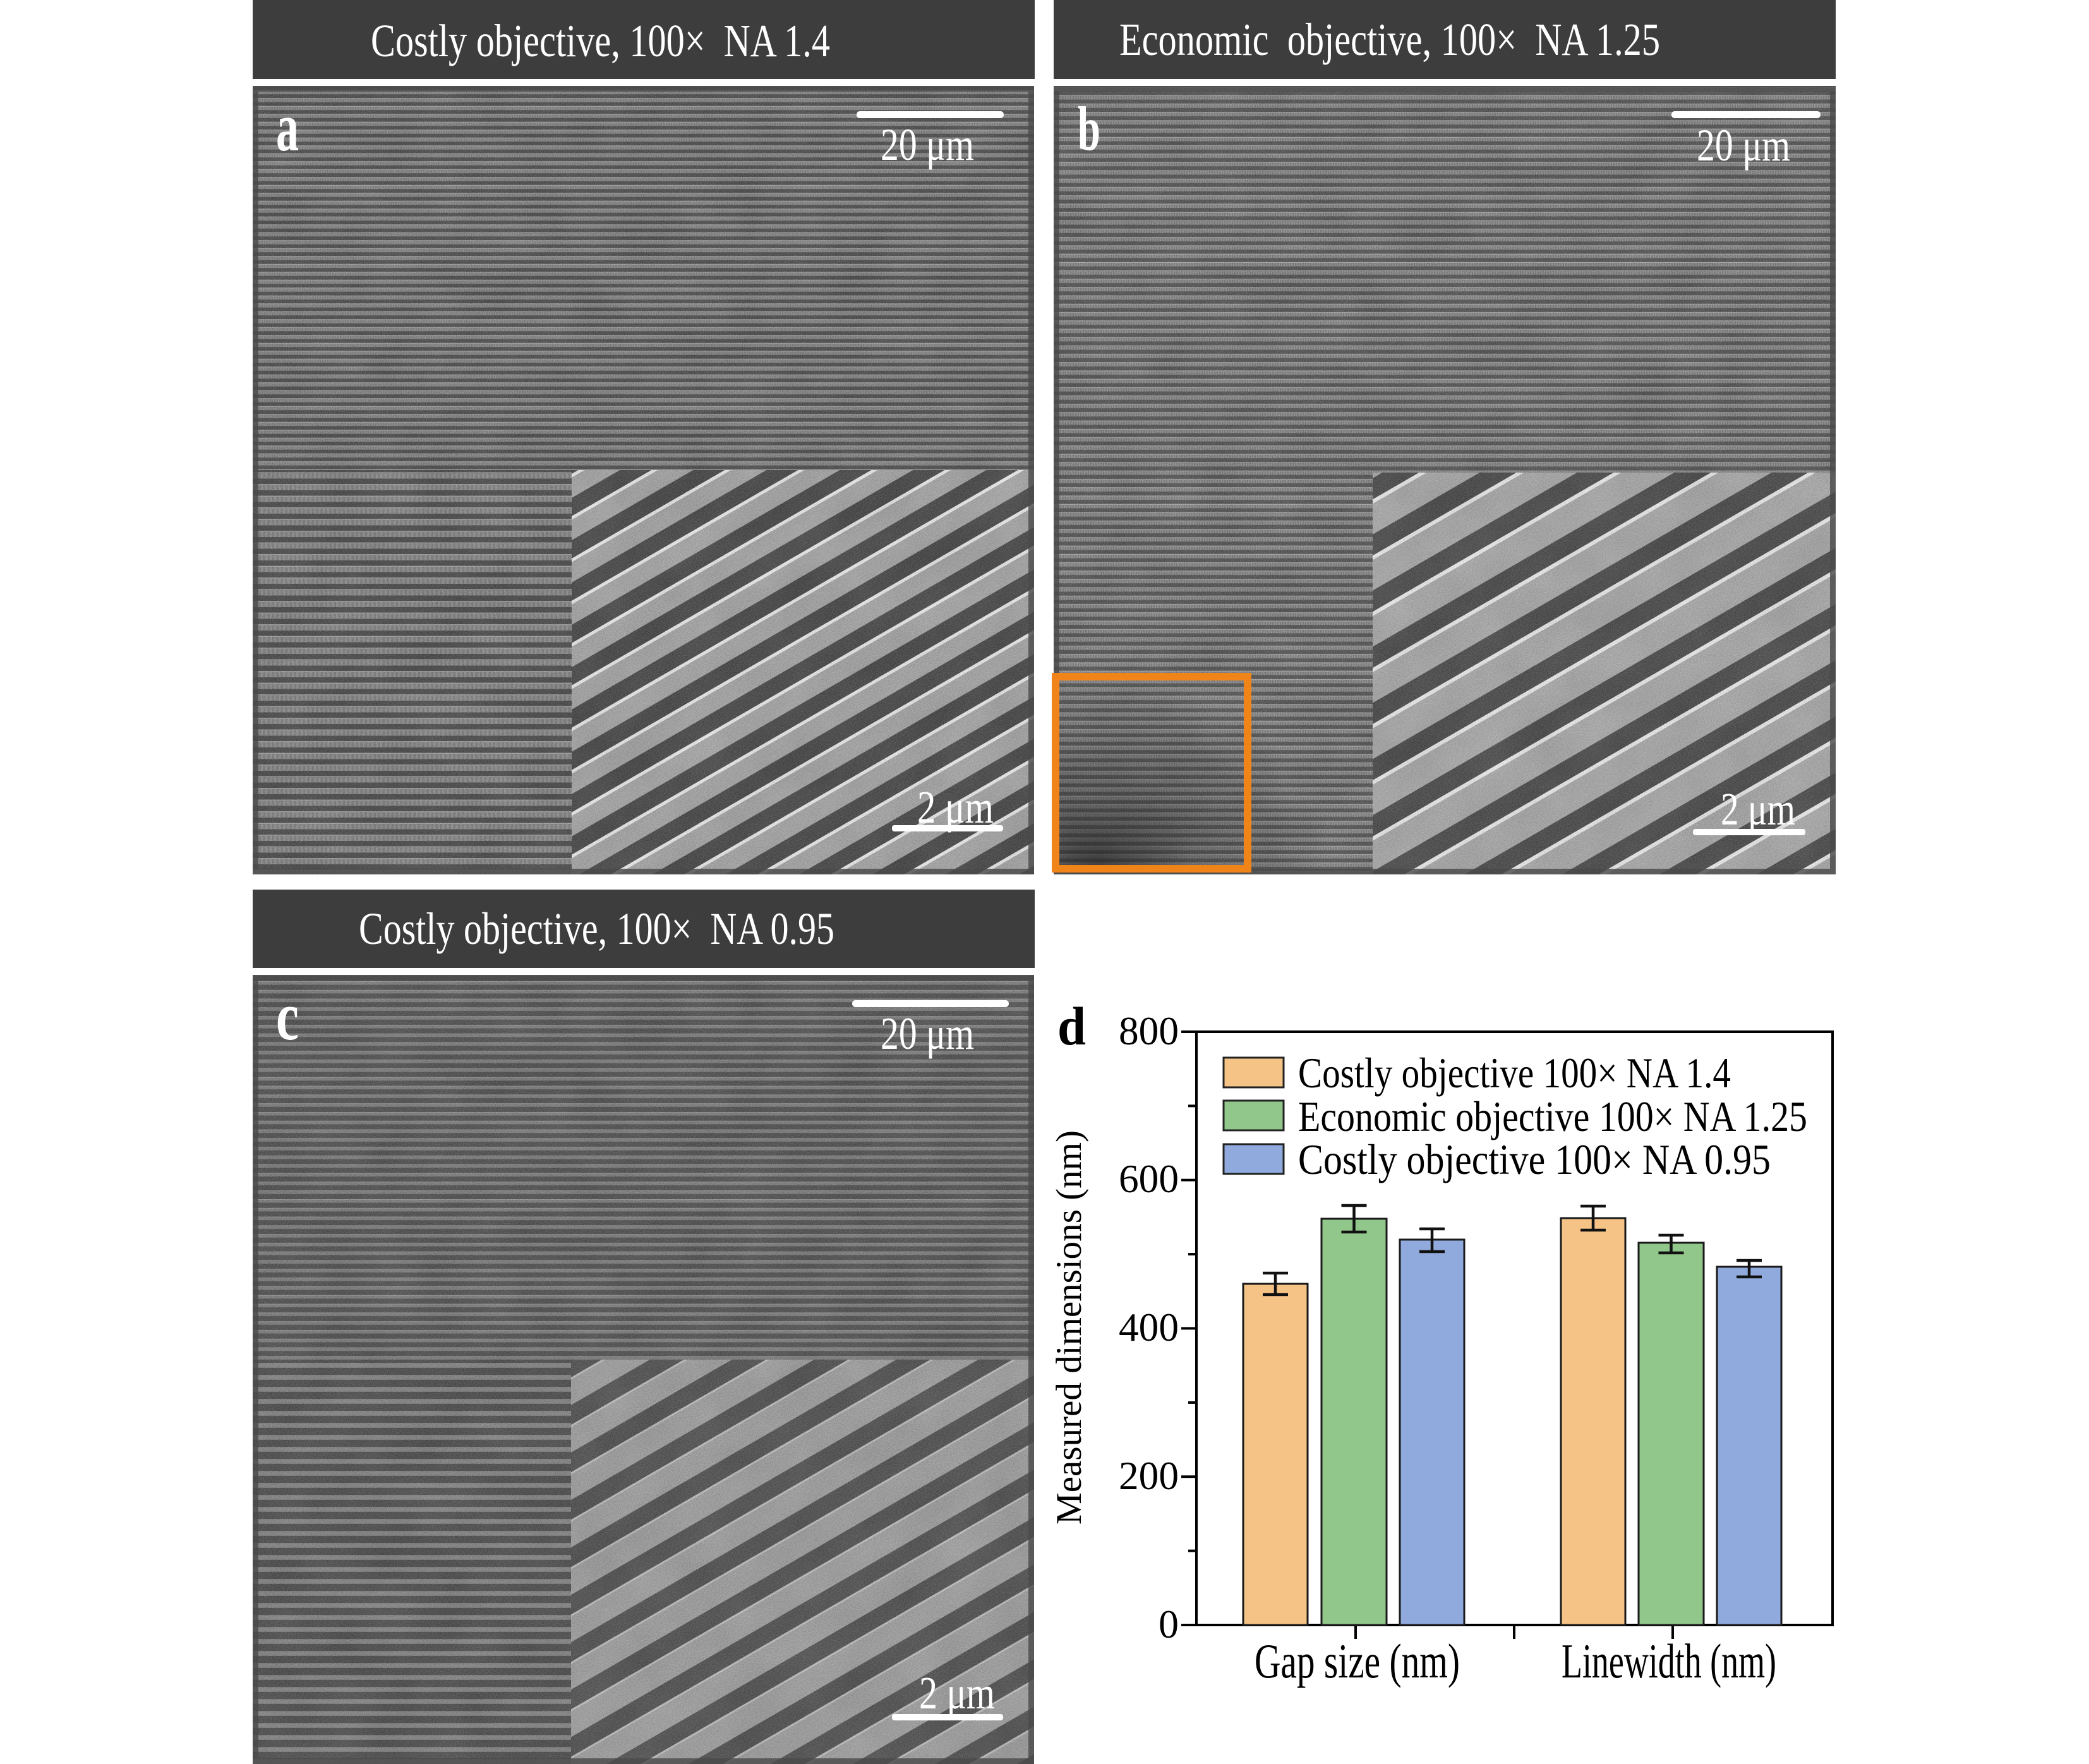 This screenshot has height=1764, width=2089. Describe the element at coordinates (1071, 1026) in the screenshot. I see `svg-text: d` at that location.